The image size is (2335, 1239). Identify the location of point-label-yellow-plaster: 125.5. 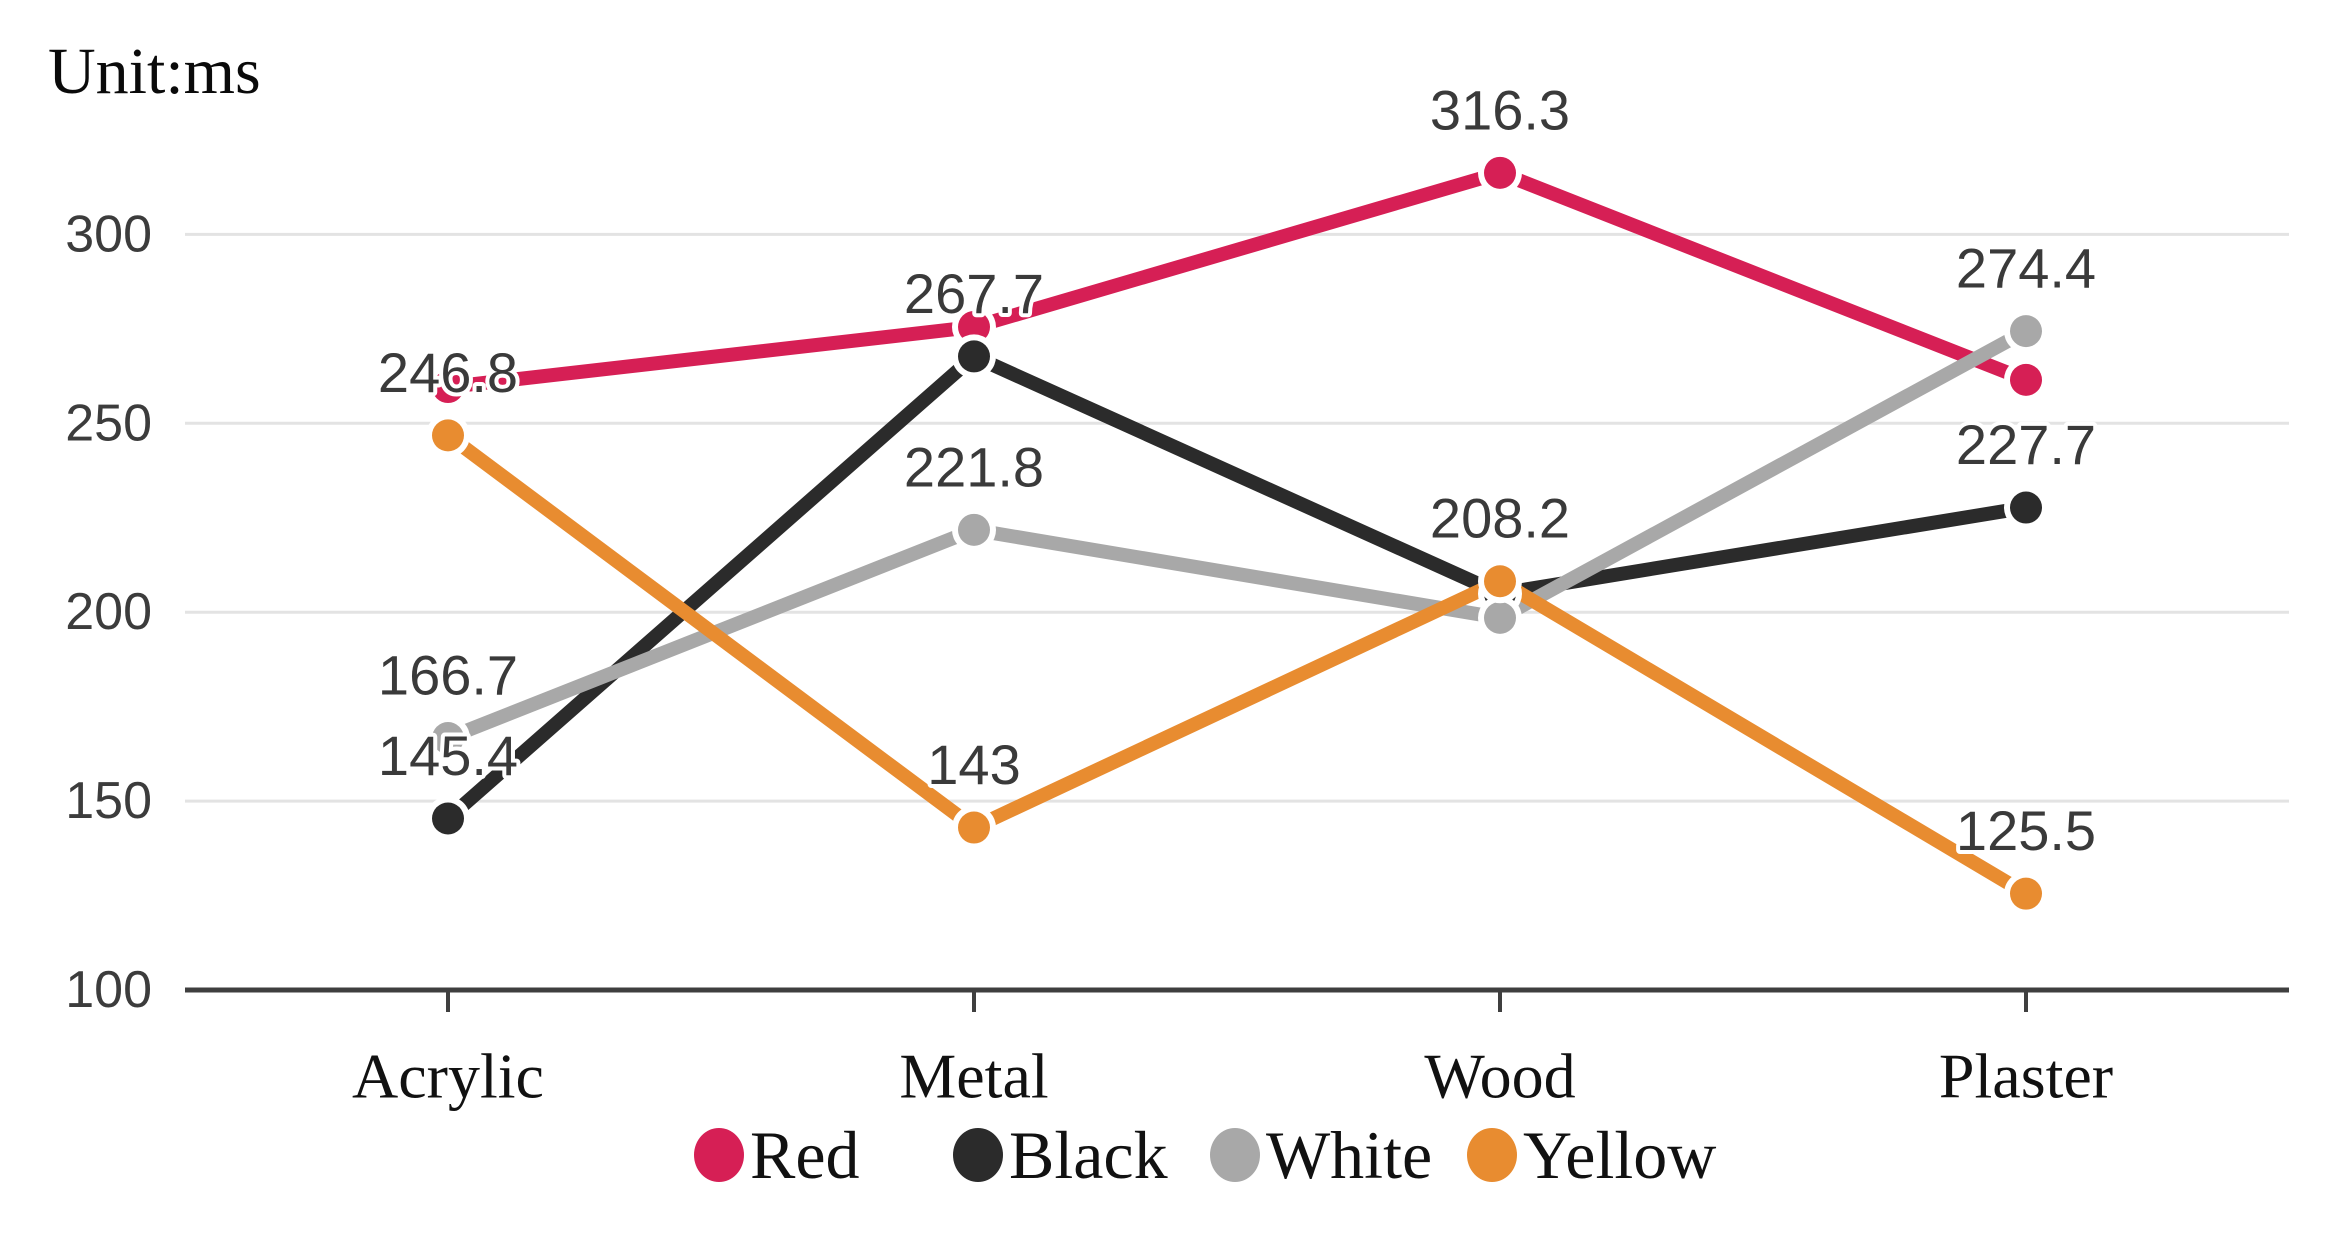
(2026, 830).